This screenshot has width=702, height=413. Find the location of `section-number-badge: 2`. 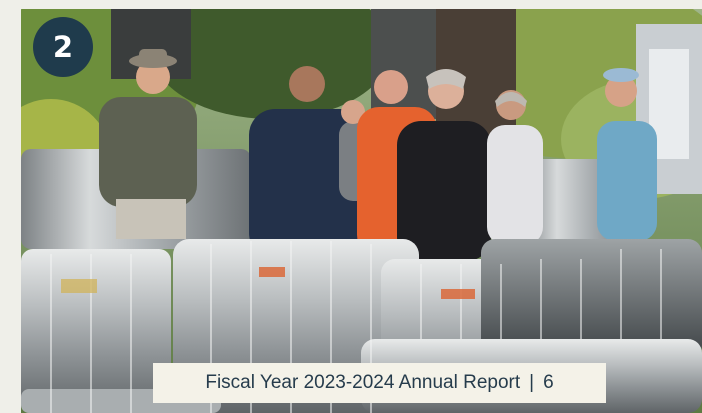

section-number-badge: 2 is located at coordinates (63, 47).